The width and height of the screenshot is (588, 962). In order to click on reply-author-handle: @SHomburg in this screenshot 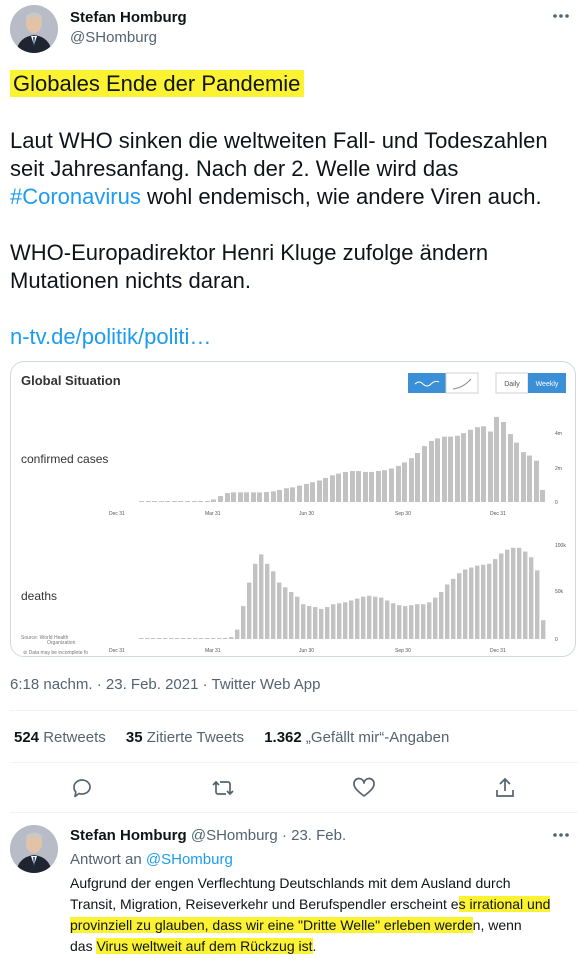, I will do `click(234, 835)`.